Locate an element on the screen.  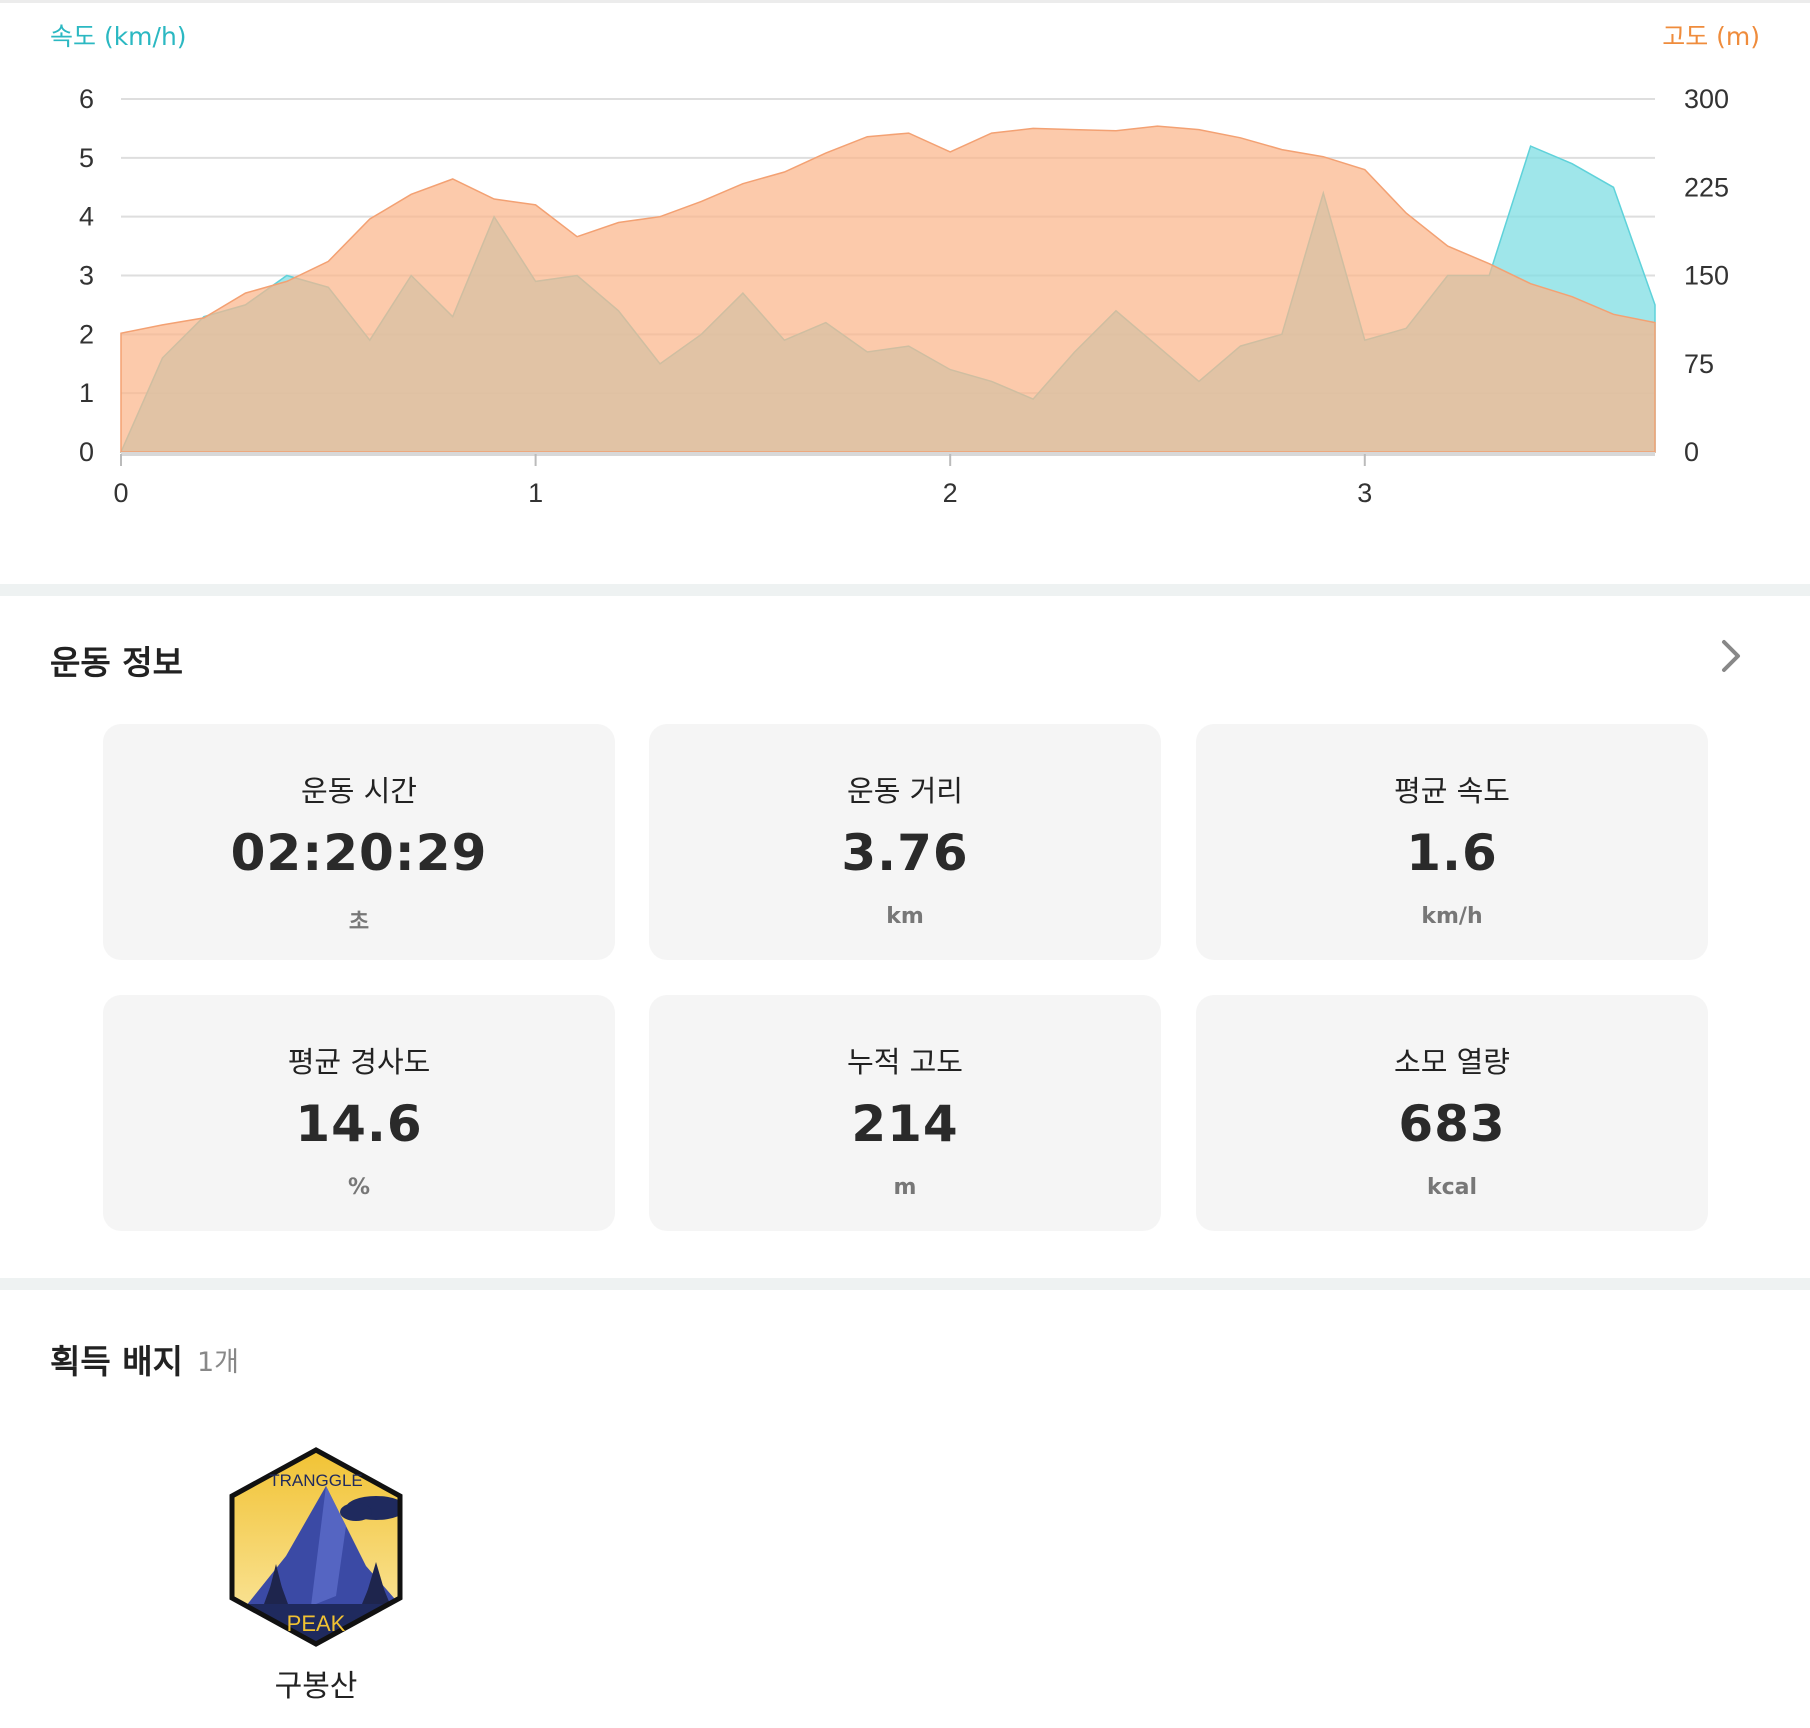
badge-bottom-text: PEAK is located at coordinates (316, 1623).